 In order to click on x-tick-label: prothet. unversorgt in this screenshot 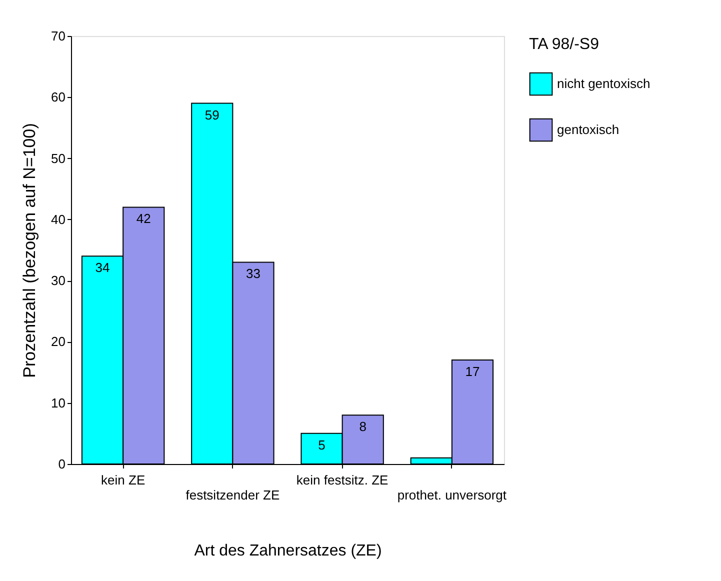, I will do `click(452, 495)`.